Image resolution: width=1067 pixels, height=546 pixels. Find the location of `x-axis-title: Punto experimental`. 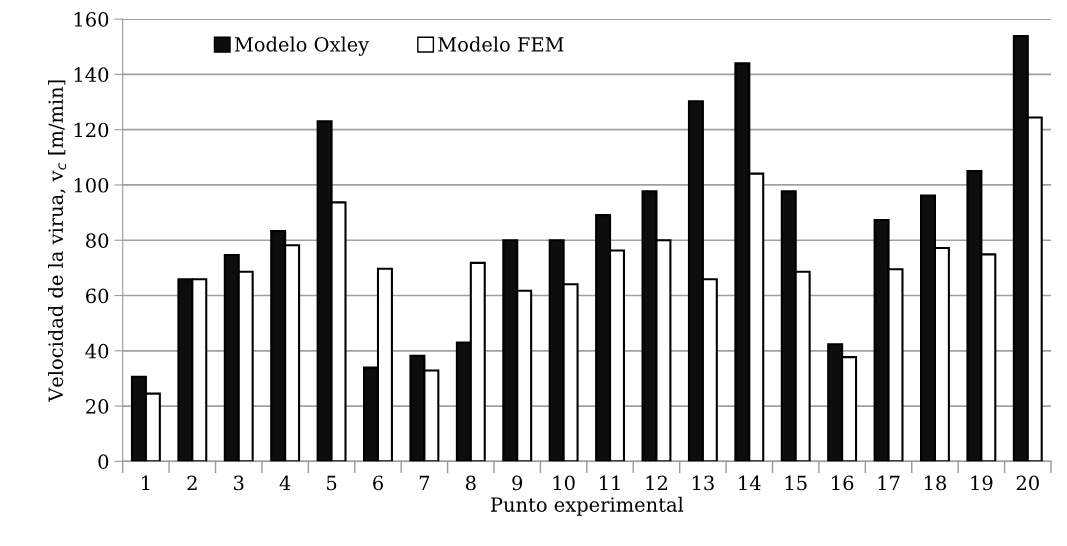

x-axis-title: Punto experimental is located at coordinates (587, 506).